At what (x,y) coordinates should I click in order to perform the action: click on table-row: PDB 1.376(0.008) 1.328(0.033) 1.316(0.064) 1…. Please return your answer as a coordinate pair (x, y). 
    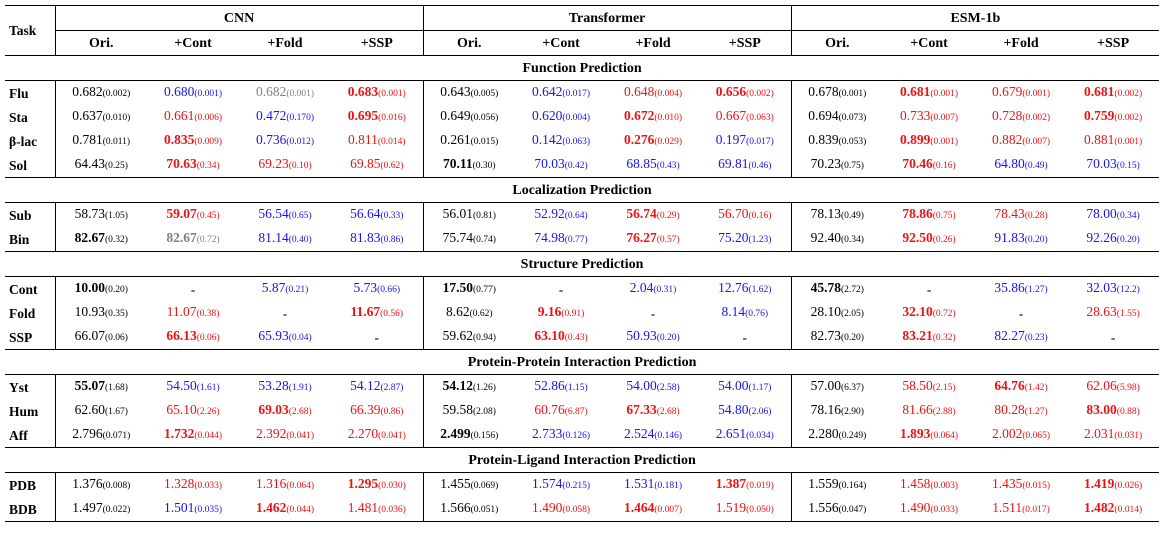
    Looking at the image, I should click on (582, 484).